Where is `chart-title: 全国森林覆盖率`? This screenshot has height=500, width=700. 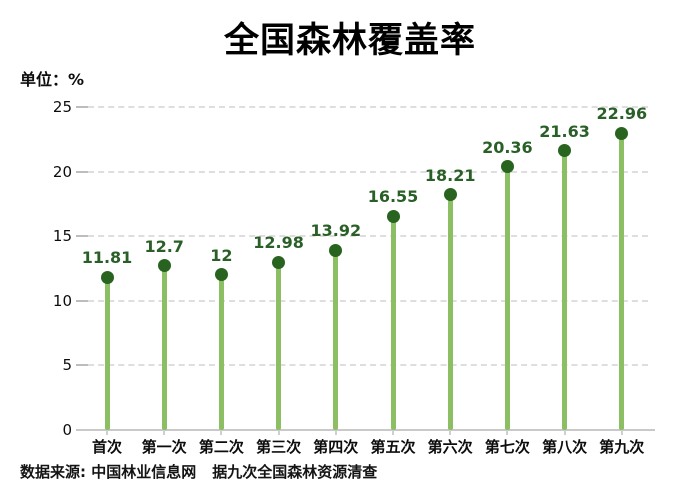 chart-title: 全国森林覆盖率 is located at coordinates (349, 41).